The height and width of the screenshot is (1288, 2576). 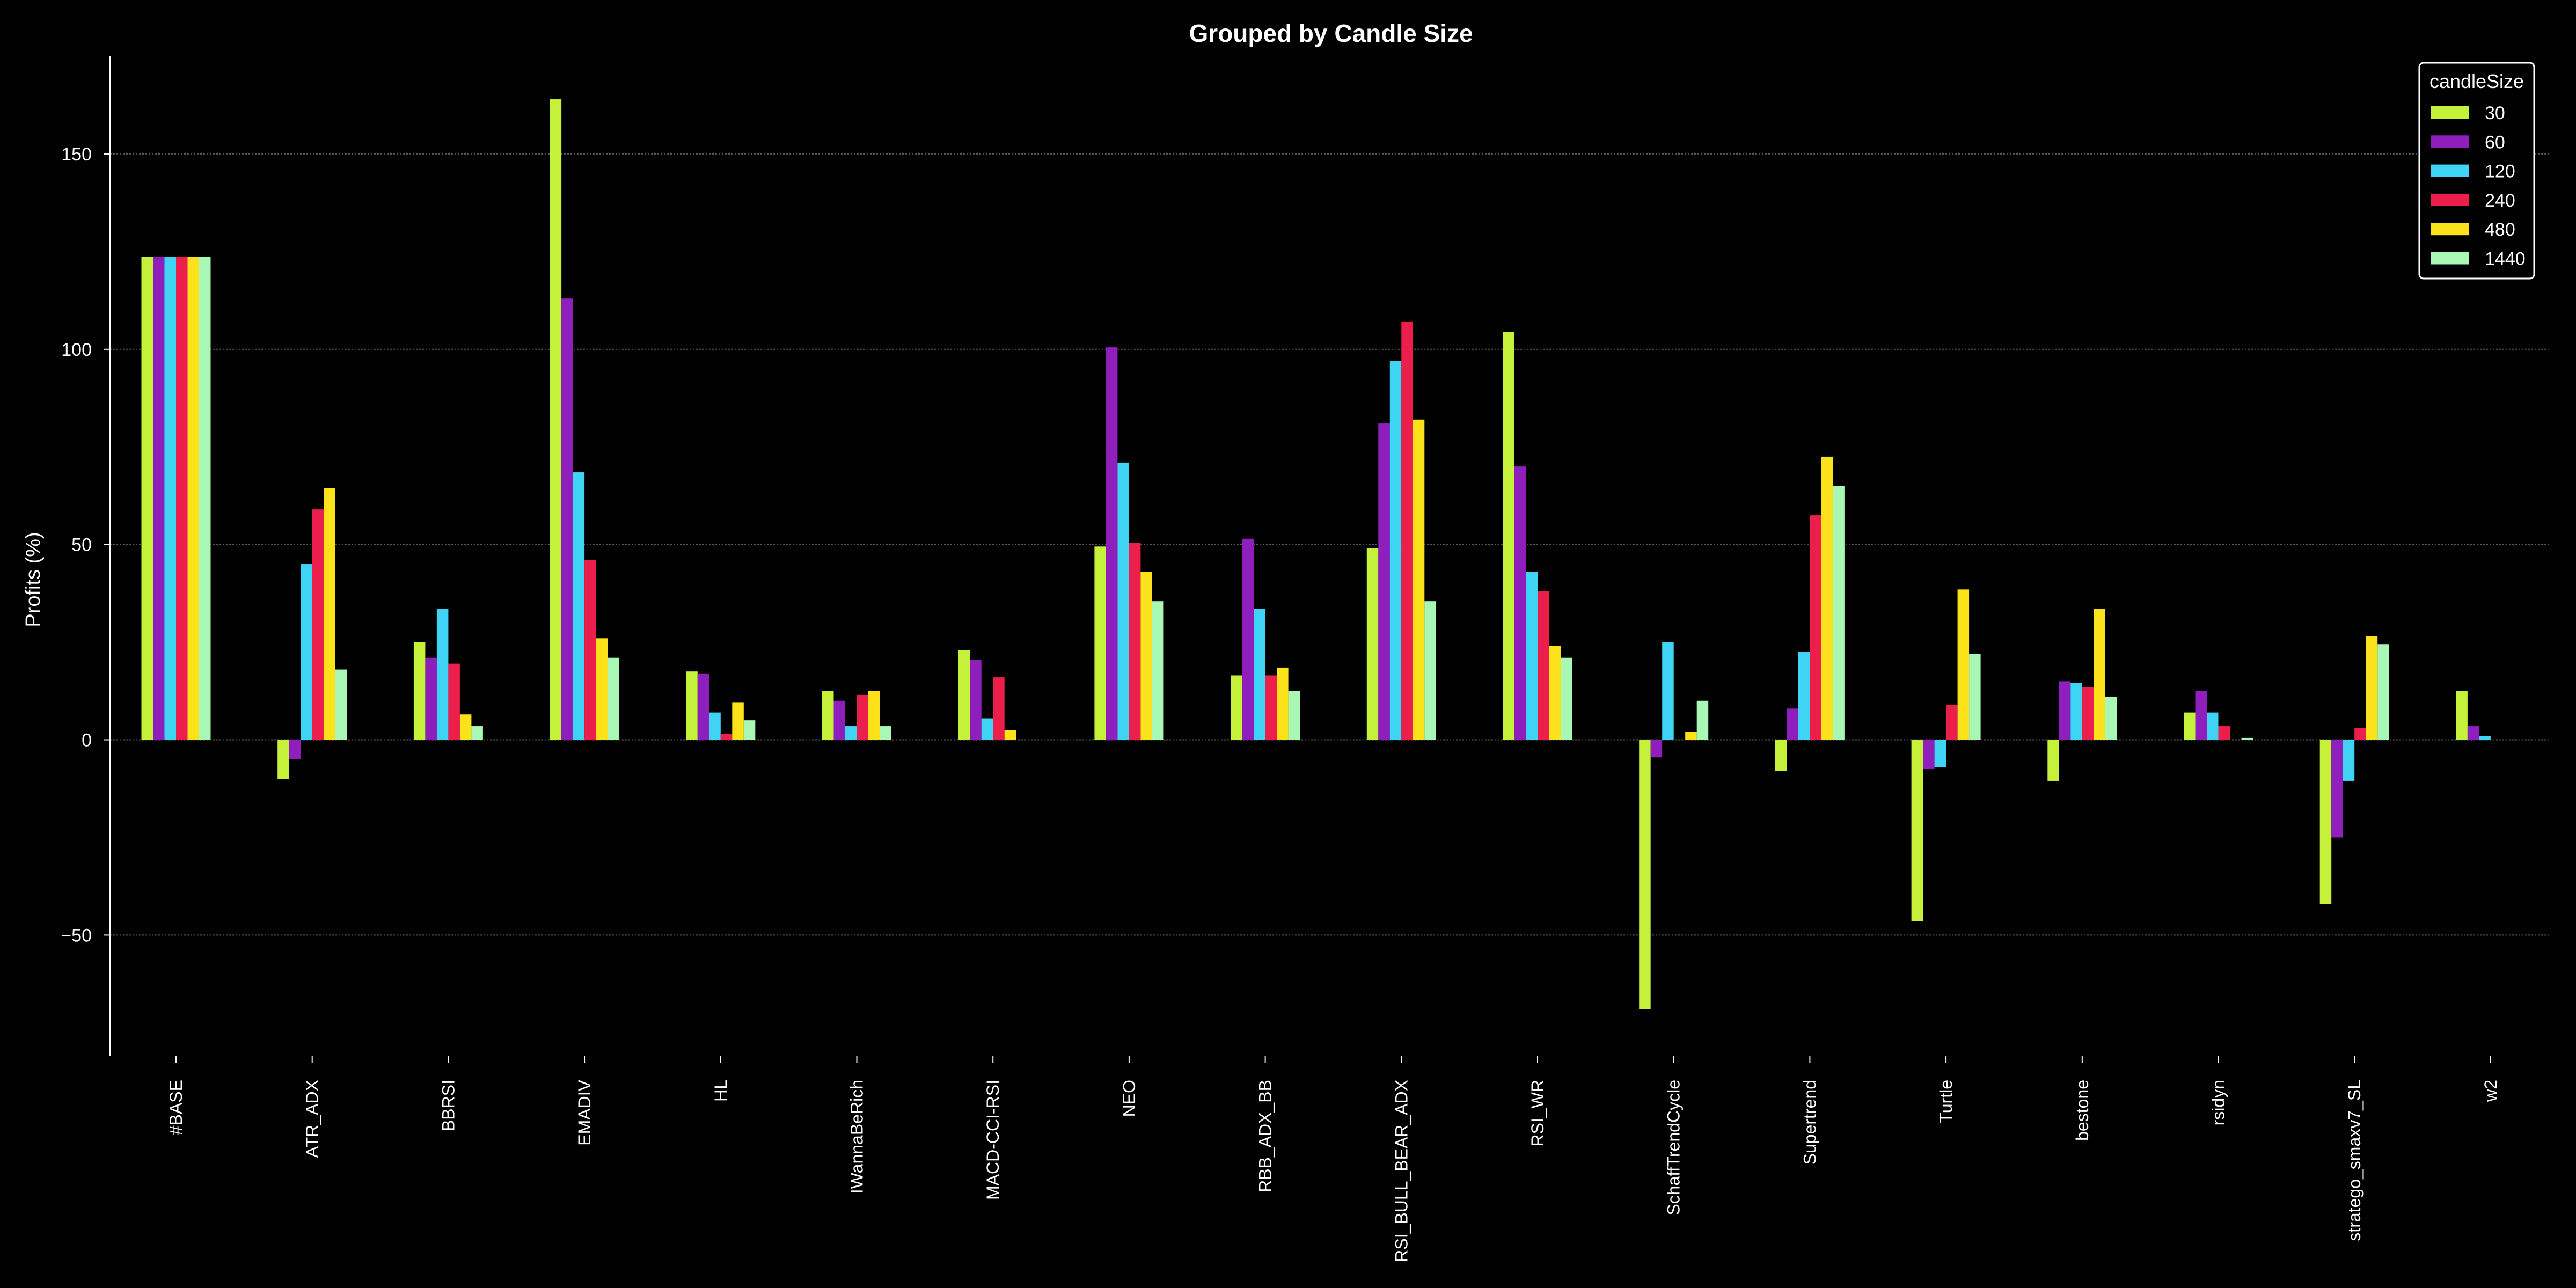 I want to click on x-tick-label: ATR_ADX, so click(x=312, y=1119).